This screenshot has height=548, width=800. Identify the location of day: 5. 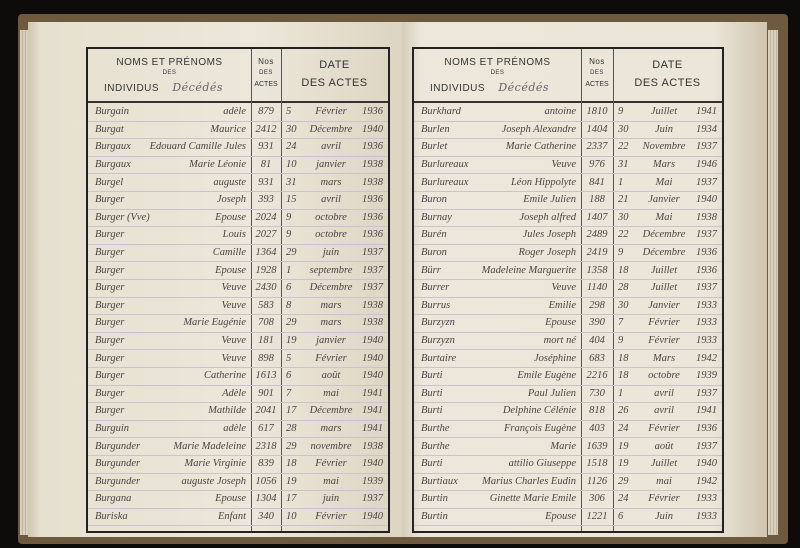
(289, 112).